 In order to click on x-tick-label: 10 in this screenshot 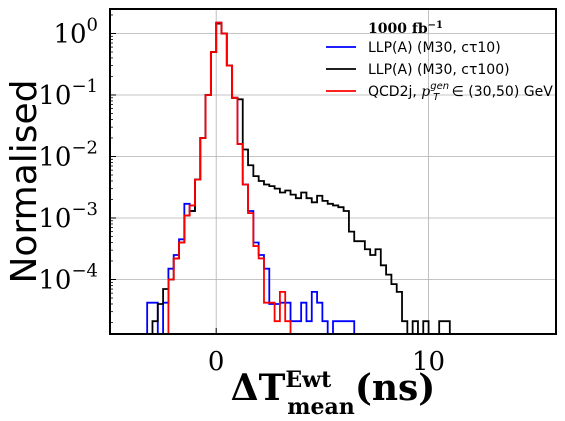, I will do `click(428, 362)`.